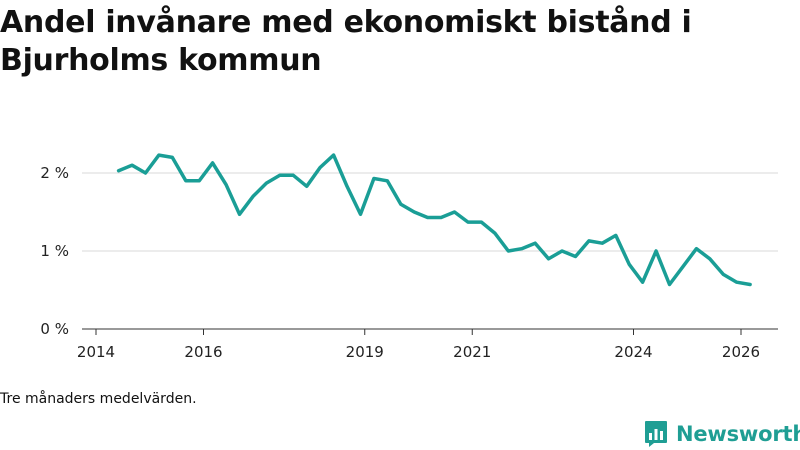 This screenshot has width=800, height=450. I want to click on y-axis-ticks: 0 % 1 % 2 %, so click(54, 251).